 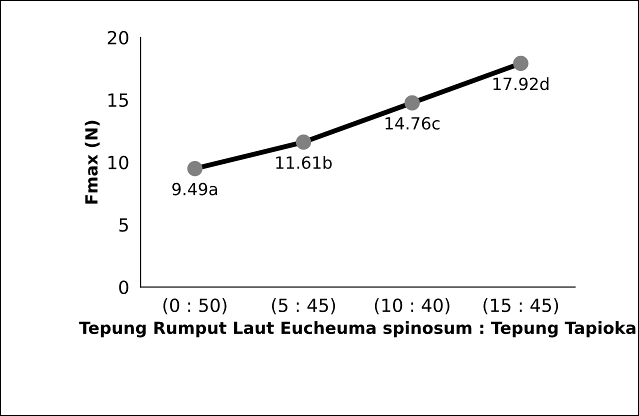 I want to click on data-label: 14.76c, so click(x=413, y=123).